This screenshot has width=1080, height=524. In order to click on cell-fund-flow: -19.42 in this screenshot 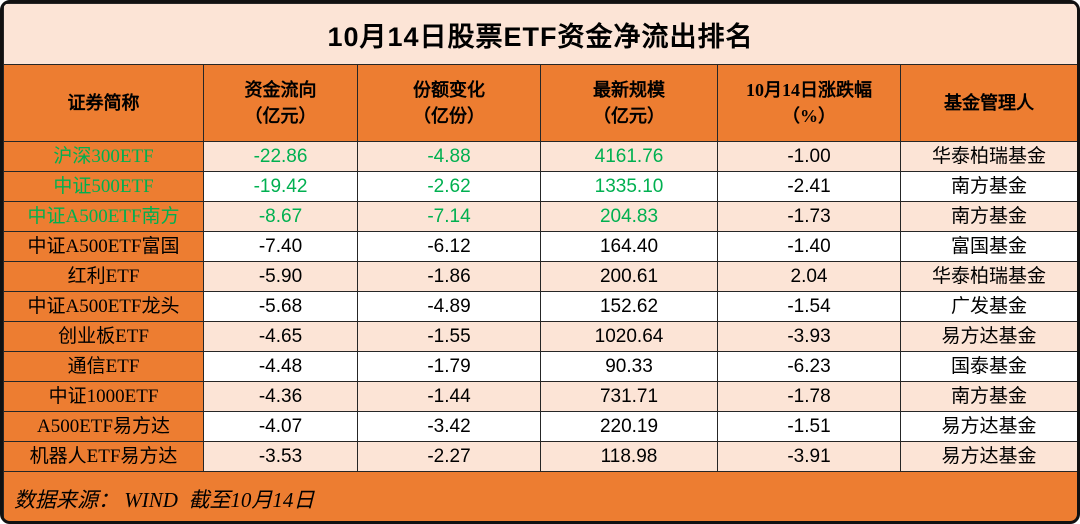, I will do `click(280, 186)`.